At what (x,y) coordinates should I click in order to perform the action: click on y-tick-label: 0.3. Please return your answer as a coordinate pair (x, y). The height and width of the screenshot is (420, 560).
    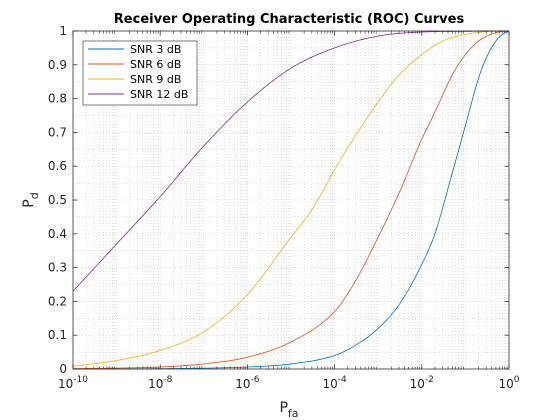
    Looking at the image, I should click on (57, 268).